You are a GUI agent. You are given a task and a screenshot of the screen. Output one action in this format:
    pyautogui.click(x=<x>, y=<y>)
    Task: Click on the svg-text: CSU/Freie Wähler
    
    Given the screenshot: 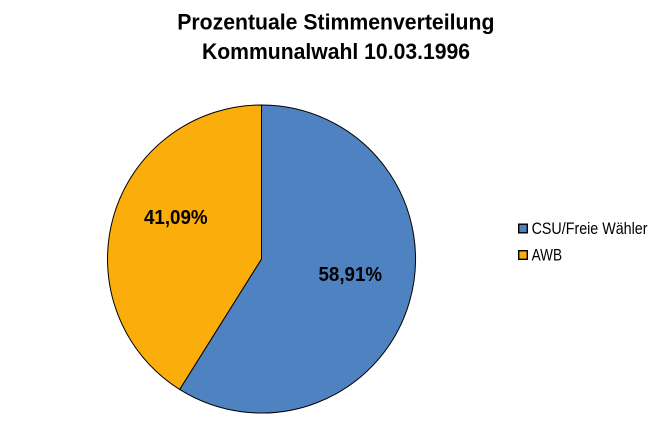 What is the action you would take?
    pyautogui.click(x=590, y=229)
    